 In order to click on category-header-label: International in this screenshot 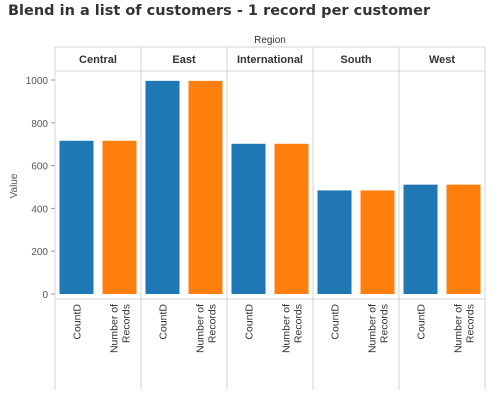, I will do `click(270, 60)`.